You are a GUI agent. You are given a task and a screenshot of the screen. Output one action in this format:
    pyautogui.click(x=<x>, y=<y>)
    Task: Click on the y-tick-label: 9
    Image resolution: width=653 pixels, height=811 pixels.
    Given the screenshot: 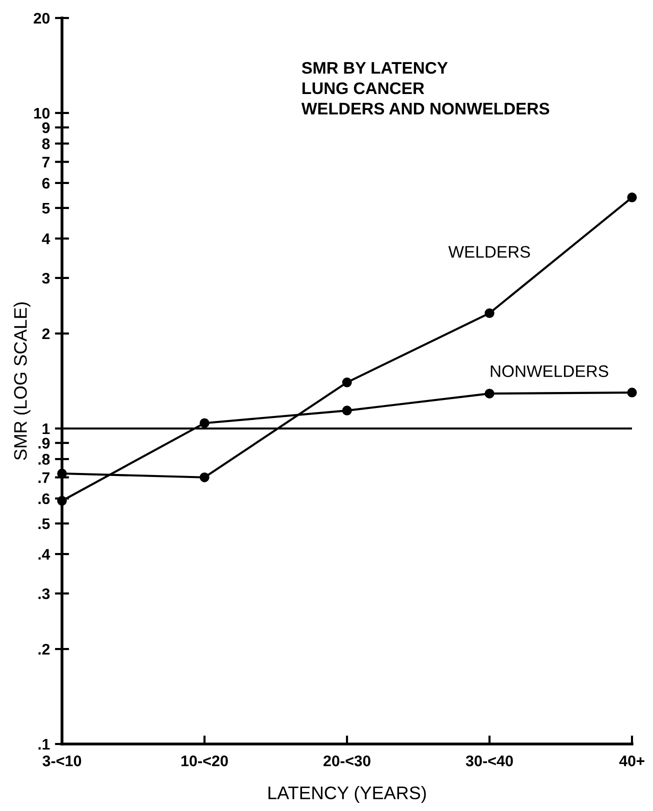 What is the action you would take?
    pyautogui.click(x=46, y=128)
    